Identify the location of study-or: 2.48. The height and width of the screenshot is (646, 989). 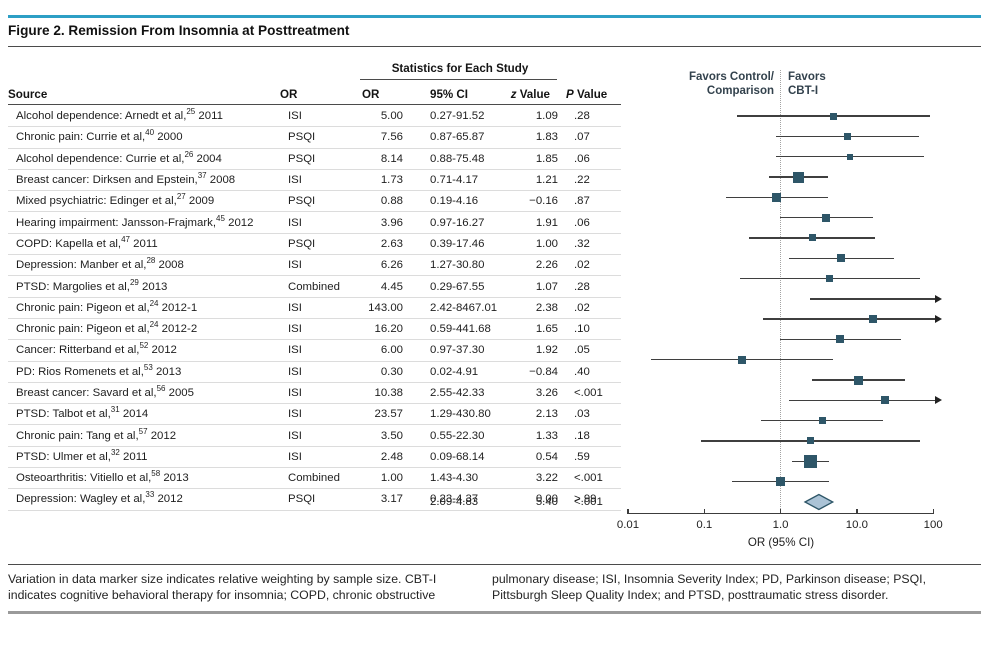
(391, 456).